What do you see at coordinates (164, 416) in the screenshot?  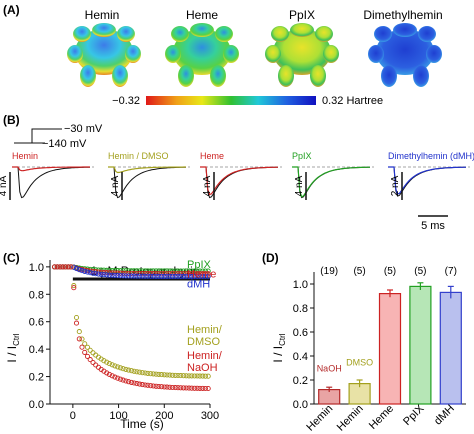 I see `c-xtick-label: 200` at bounding box center [164, 416].